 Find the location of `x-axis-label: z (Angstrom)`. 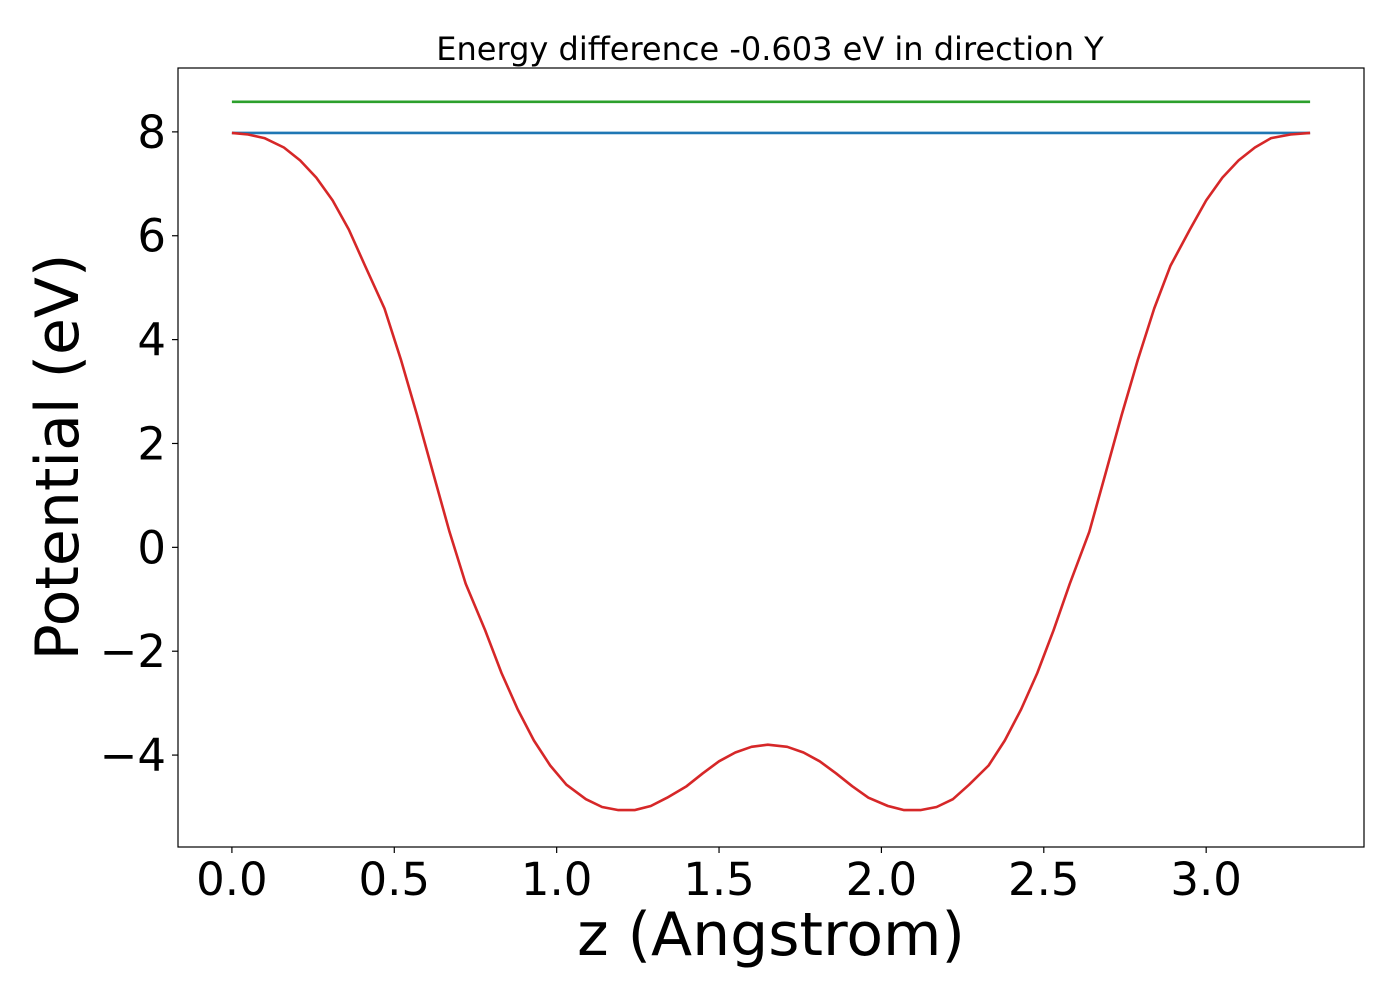

x-axis-label: z (Angstrom) is located at coordinates (771, 935).